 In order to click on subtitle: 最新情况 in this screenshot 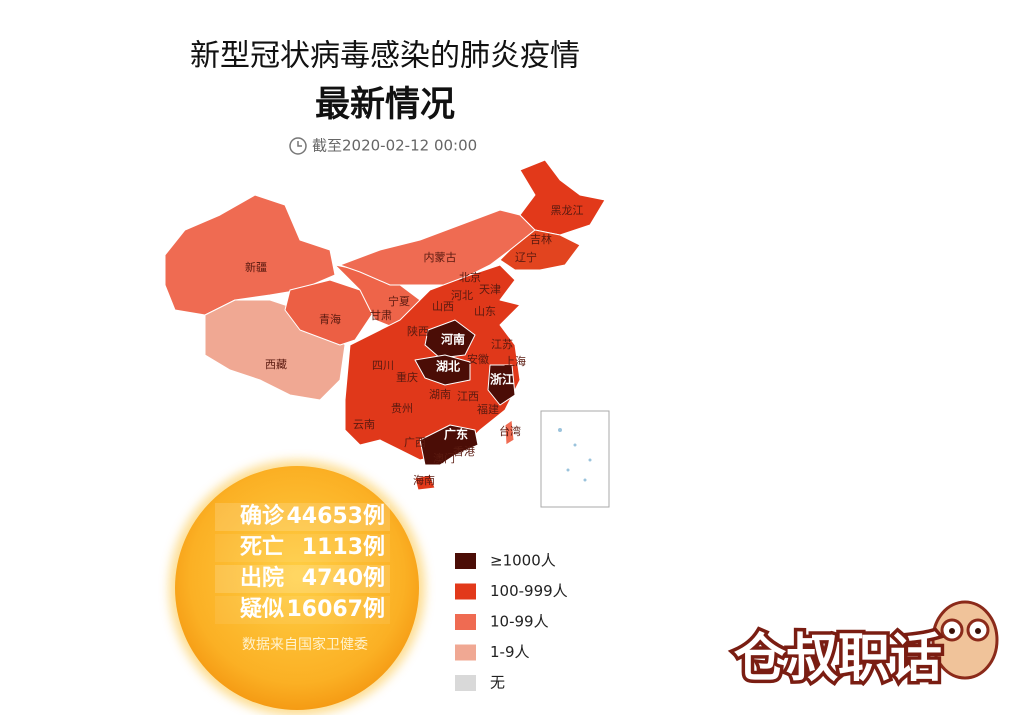, I will do `click(385, 105)`.